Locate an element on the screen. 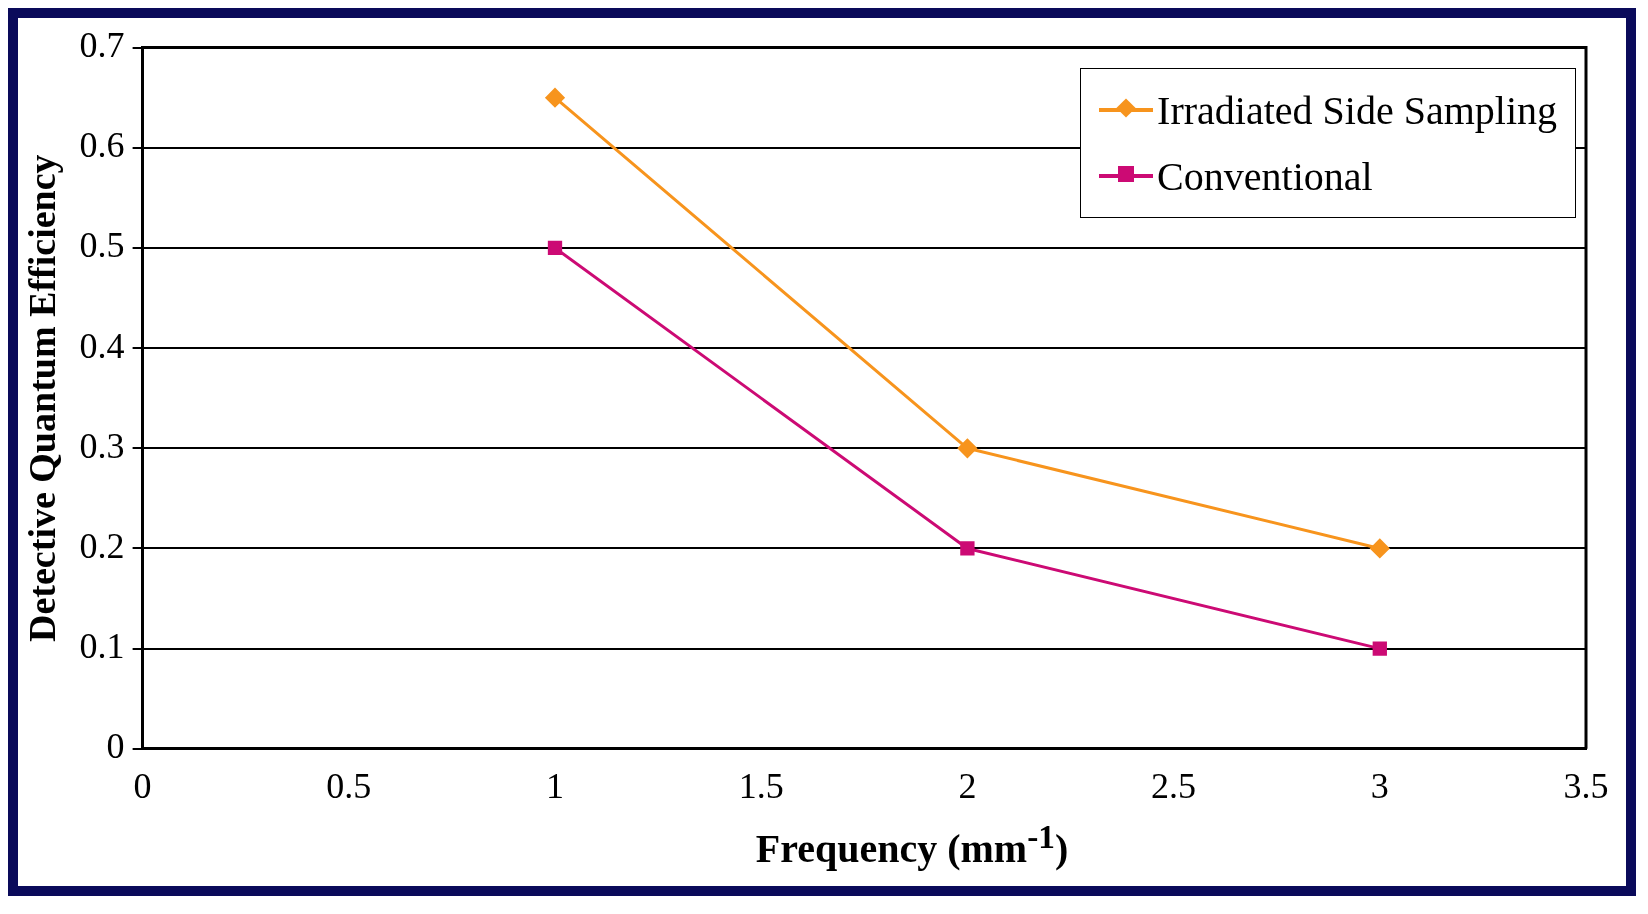 The height and width of the screenshot is (914, 1648). x-tick-label: 3 is located at coordinates (1379, 785).